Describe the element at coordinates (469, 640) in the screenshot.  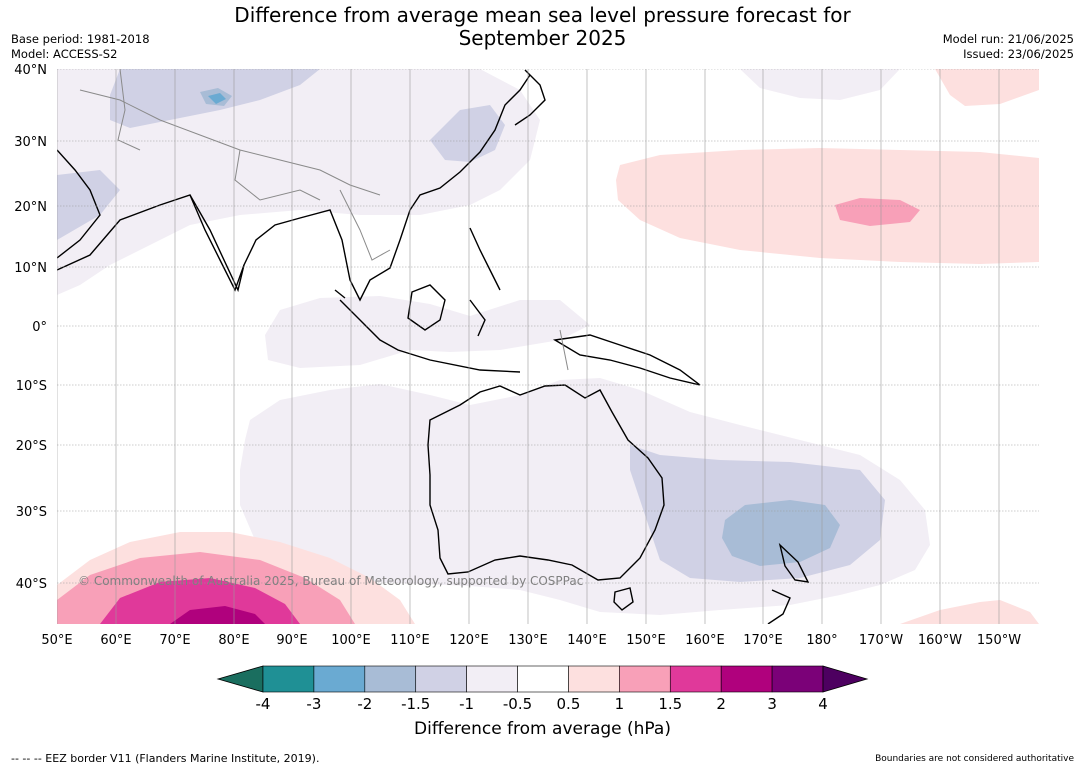
I see `lon-label: 120°E` at that location.